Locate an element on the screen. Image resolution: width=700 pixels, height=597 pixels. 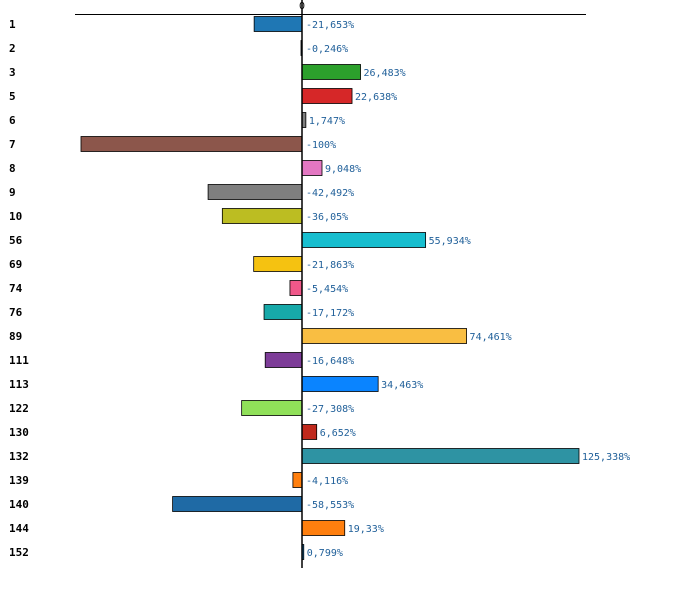
category-label: 5 is located at coordinates (12, 96).